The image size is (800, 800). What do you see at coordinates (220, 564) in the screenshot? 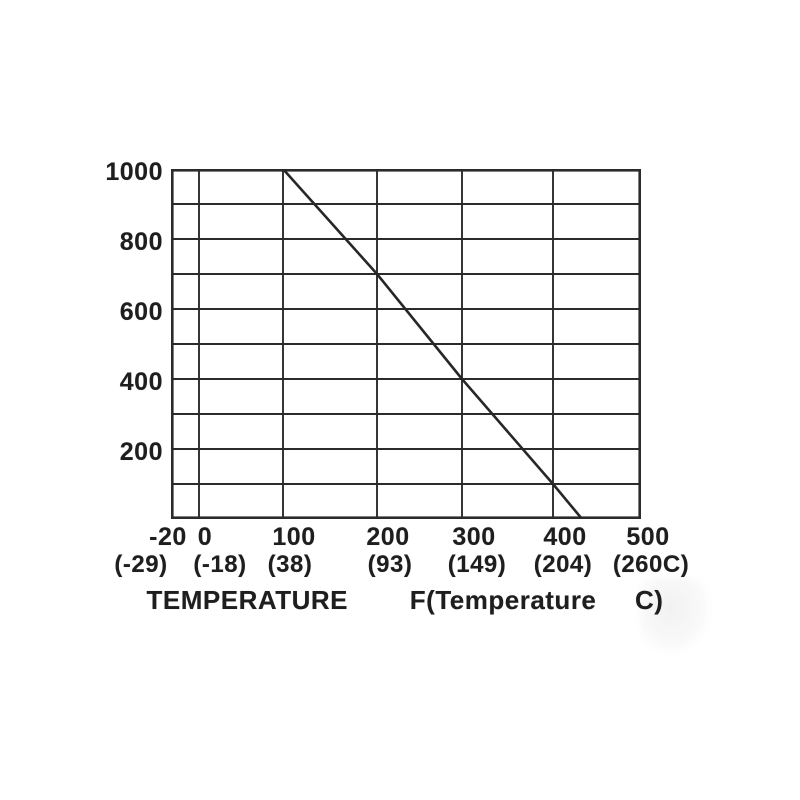
I see `x-axis-tick-label-c: (-18)` at bounding box center [220, 564].